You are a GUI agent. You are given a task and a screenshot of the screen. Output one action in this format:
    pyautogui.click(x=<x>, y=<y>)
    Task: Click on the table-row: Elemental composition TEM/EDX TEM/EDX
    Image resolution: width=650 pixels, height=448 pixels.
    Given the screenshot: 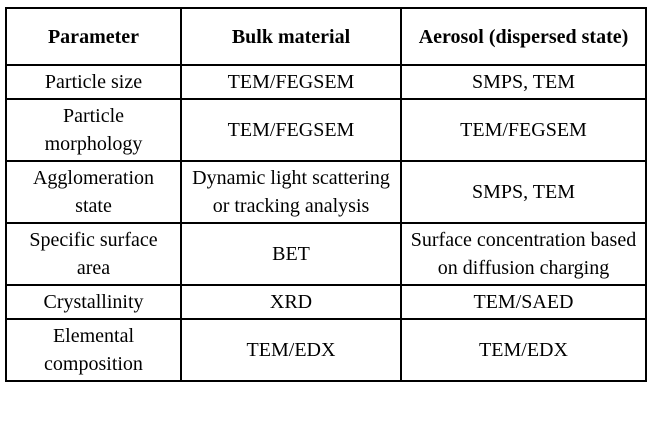 What is the action you would take?
    pyautogui.click(x=326, y=350)
    